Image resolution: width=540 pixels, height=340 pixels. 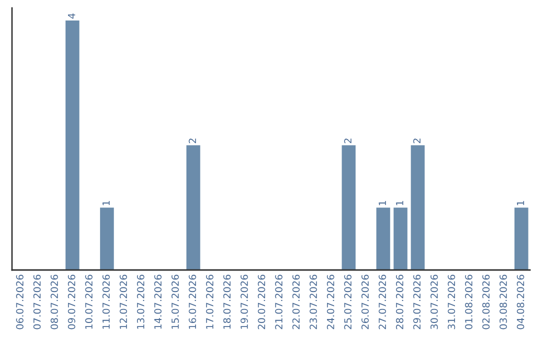 What do you see at coordinates (227, 301) in the screenshot?
I see `x-tick-label: 18.07.2026` at bounding box center [227, 301].